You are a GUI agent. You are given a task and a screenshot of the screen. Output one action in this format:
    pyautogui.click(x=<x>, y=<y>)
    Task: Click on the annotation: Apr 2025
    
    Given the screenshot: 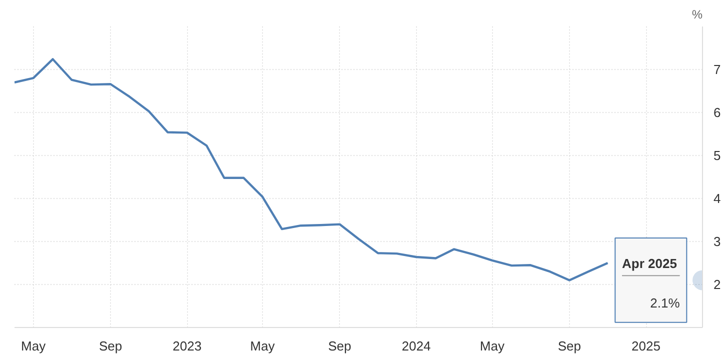 What is the action you would take?
    pyautogui.click(x=649, y=264)
    